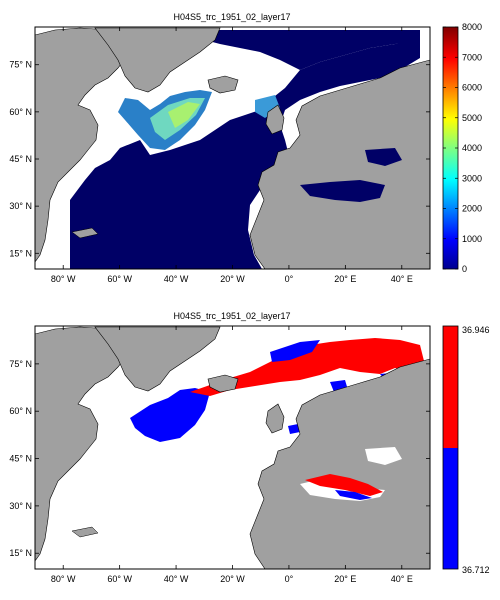  What do you see at coordinates (231, 316) in the screenshot?
I see `title-2: H04S5_trc_1951_02_layer17` at bounding box center [231, 316].